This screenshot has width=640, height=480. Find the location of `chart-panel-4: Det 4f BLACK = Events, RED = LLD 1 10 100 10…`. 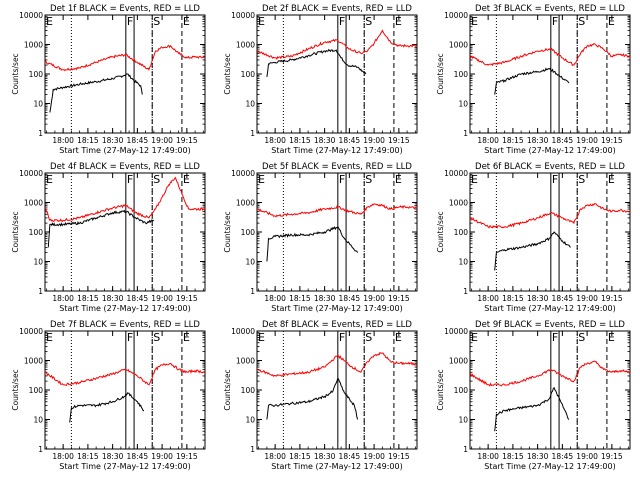

chart-panel-4: Det 4f BLACK = Events, RED = LLD 1 10 100 10… is located at coordinates (108, 237).